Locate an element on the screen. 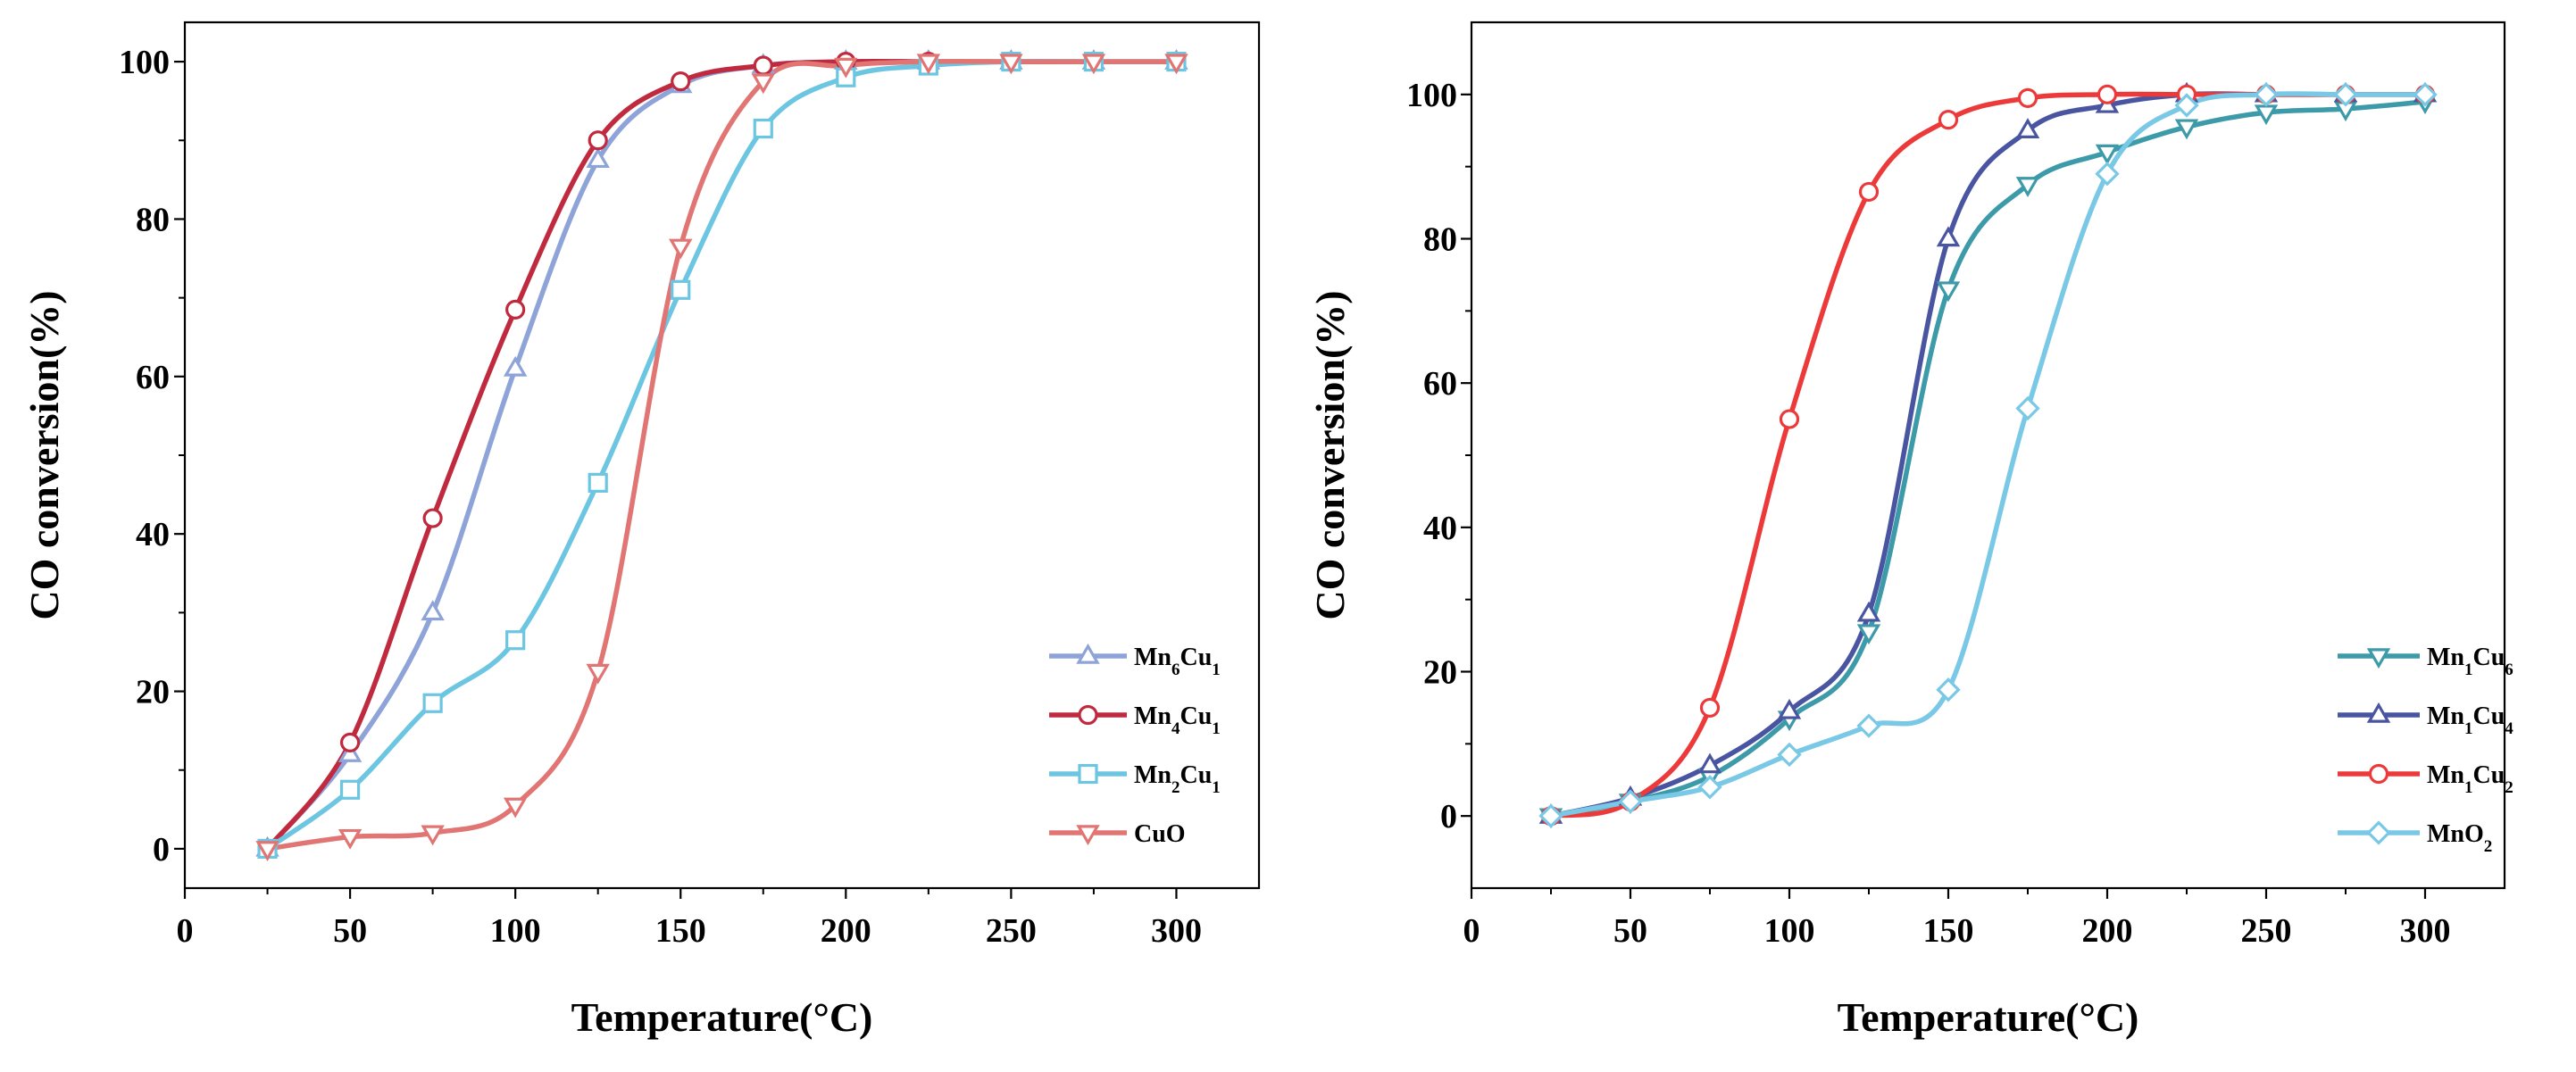 The height and width of the screenshot is (1072, 2576). legend-label-Mn4Cu1: Mn4Cu1 is located at coordinates (1177, 720).